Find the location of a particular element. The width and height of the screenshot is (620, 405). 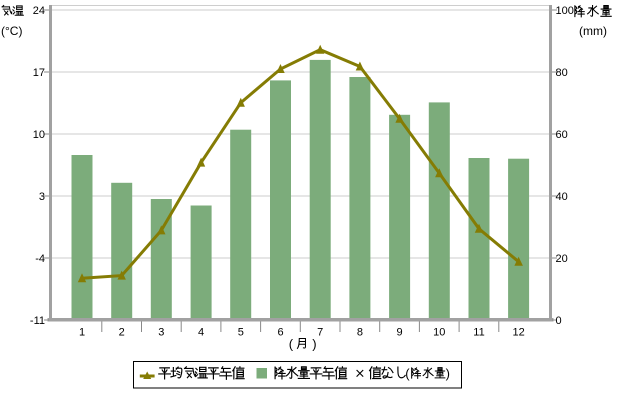

svg-text: 2 is located at coordinates (122, 333).